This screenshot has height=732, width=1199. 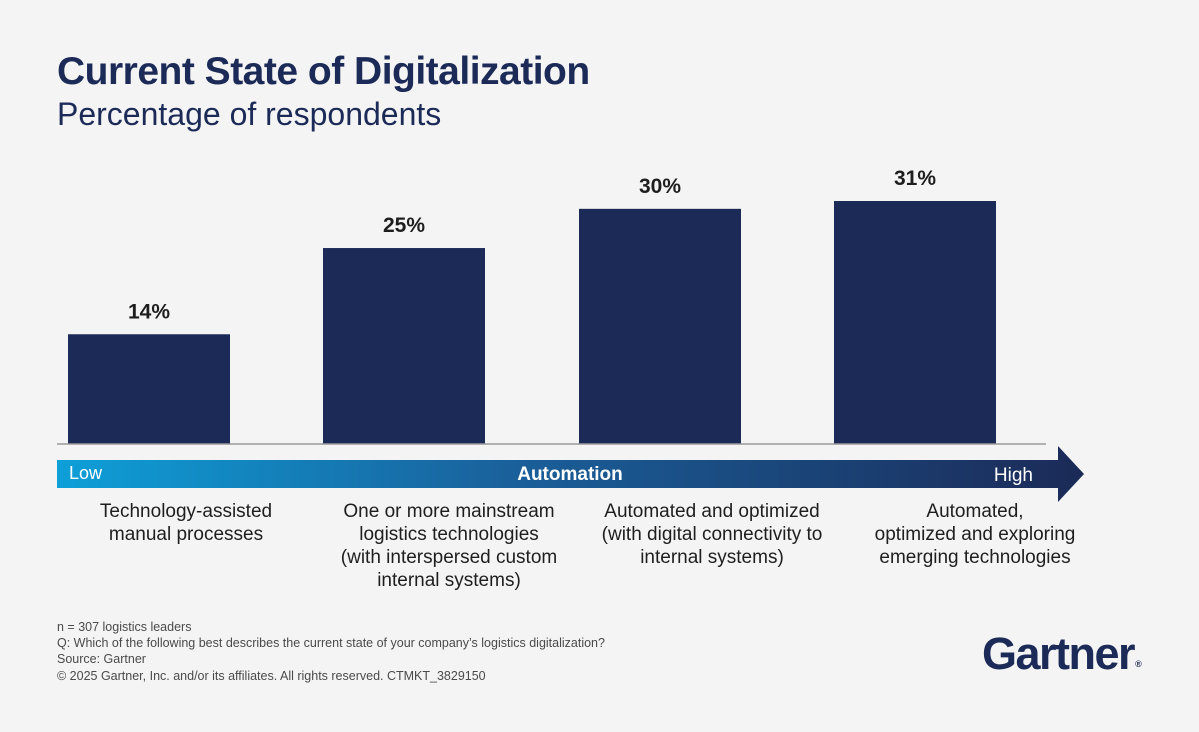 What do you see at coordinates (124, 627) in the screenshot?
I see `footnote-sample: n = 307 logistics leaders` at bounding box center [124, 627].